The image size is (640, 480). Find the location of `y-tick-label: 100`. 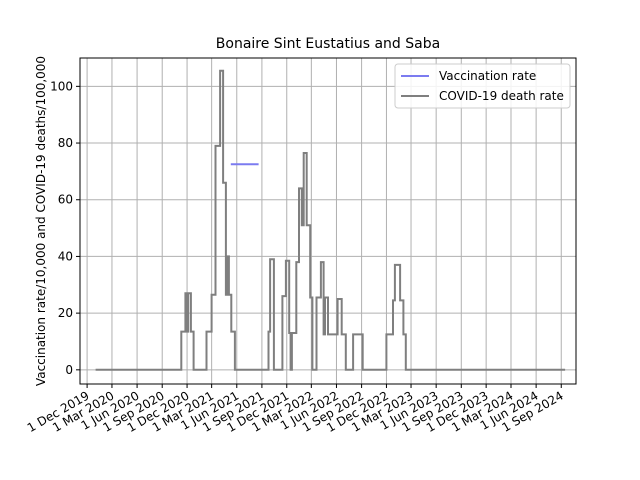

y-tick-label: 100 is located at coordinates (61, 86).